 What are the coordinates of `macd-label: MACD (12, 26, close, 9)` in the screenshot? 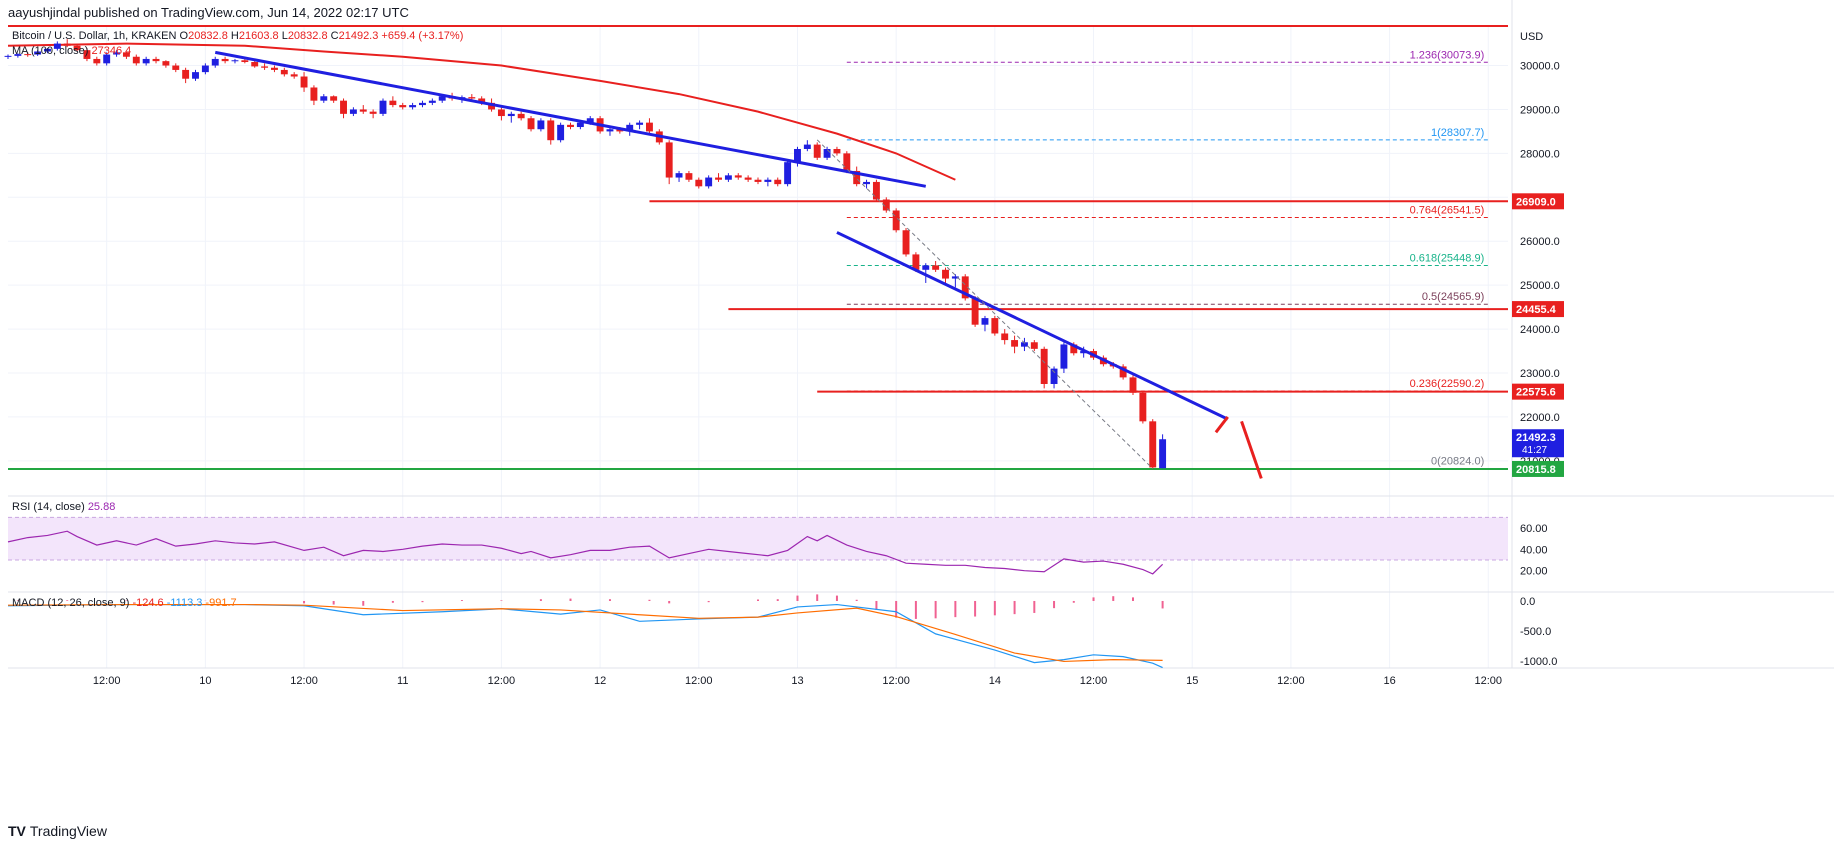 It's located at (72, 603).